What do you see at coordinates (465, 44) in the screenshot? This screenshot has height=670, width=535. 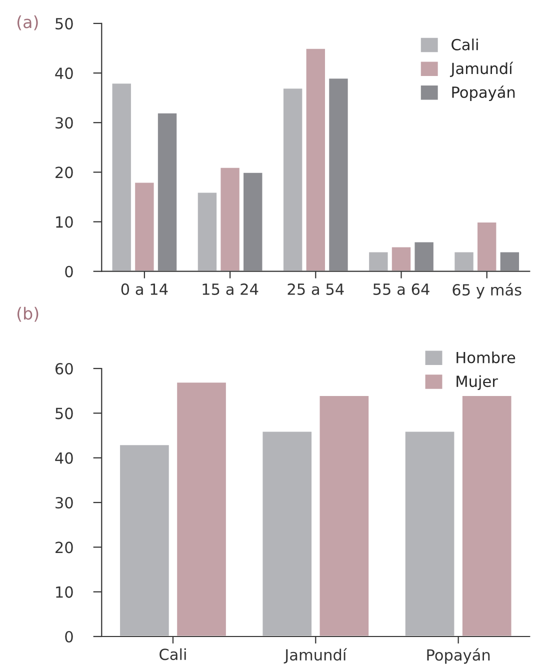 I see `legend-label: Cali` at bounding box center [465, 44].